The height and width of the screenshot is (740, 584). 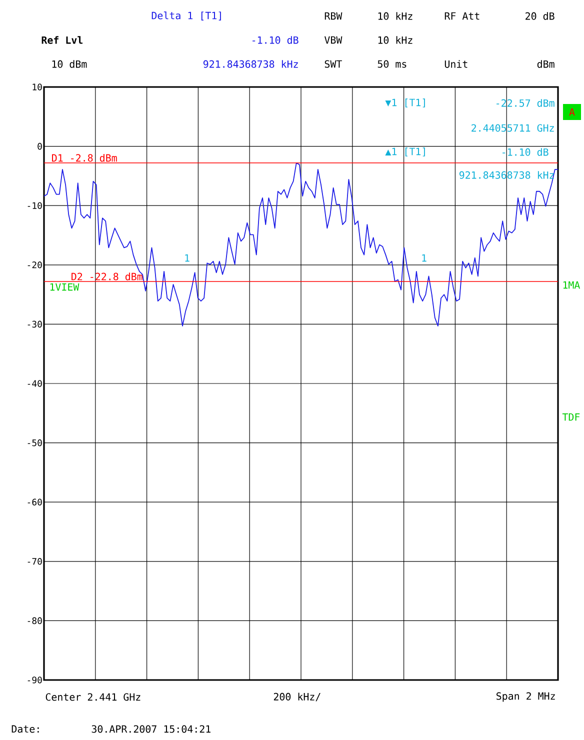 What do you see at coordinates (84, 158) in the screenshot?
I see `ref-line-label: D1 -2.8 dBm` at bounding box center [84, 158].